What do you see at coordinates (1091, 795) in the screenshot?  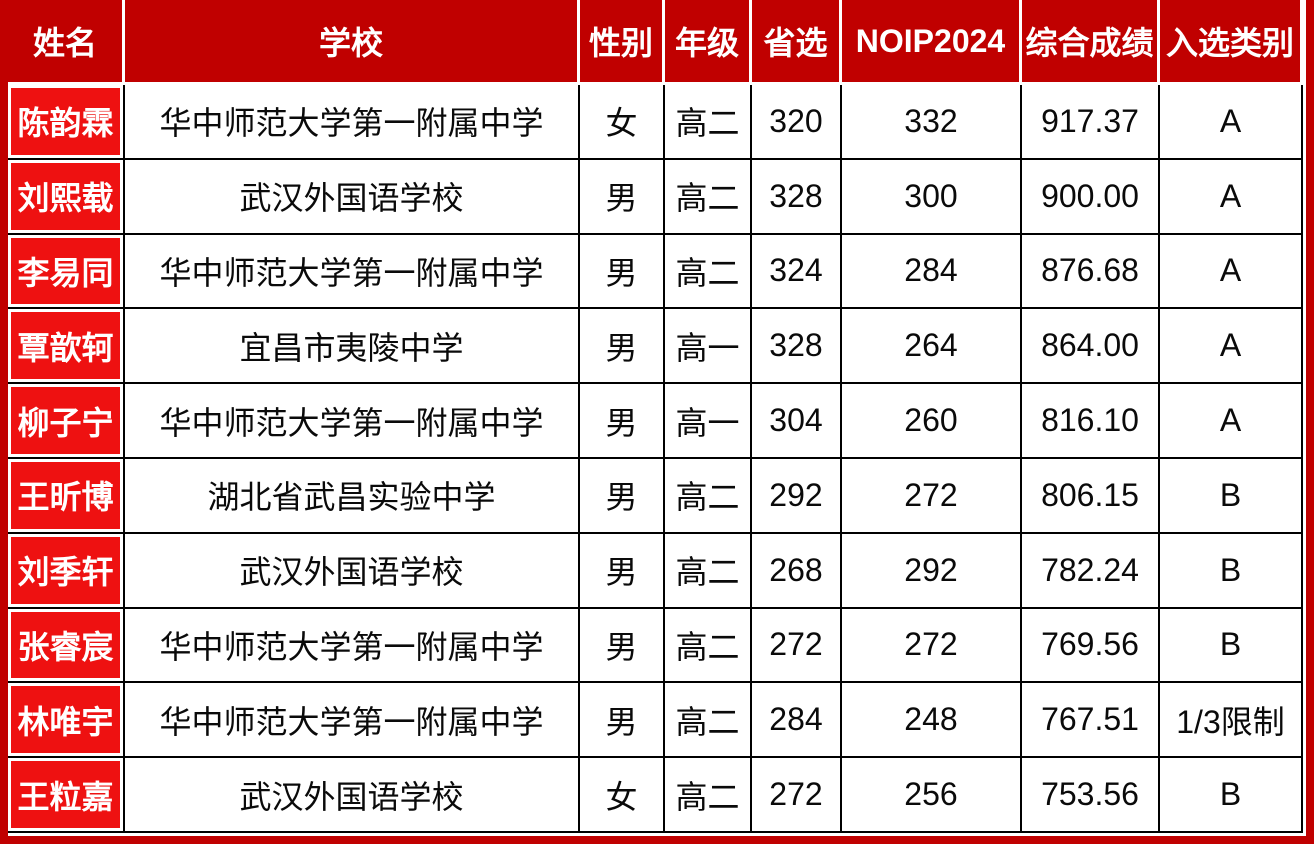 I see `cell-composite: 753.56` at bounding box center [1091, 795].